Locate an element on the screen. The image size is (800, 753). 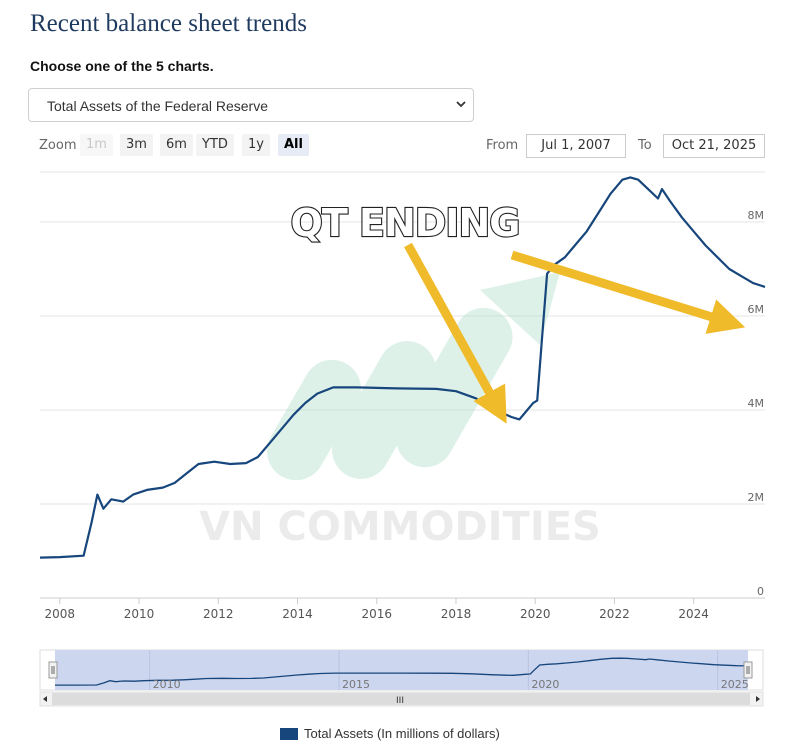
to-label: To is located at coordinates (645, 145).